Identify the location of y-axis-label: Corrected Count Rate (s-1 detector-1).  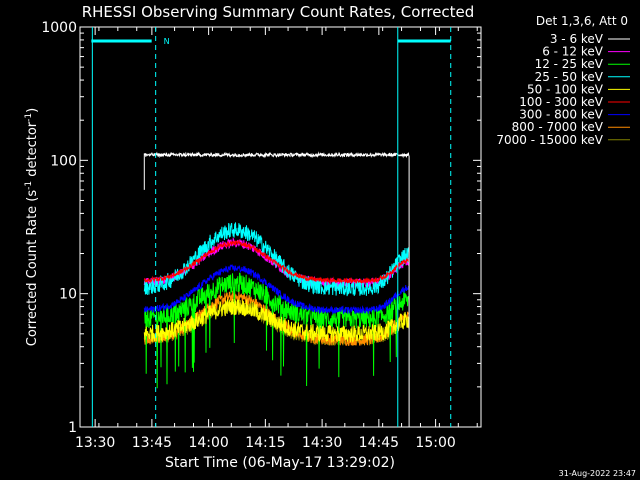
(32, 227).